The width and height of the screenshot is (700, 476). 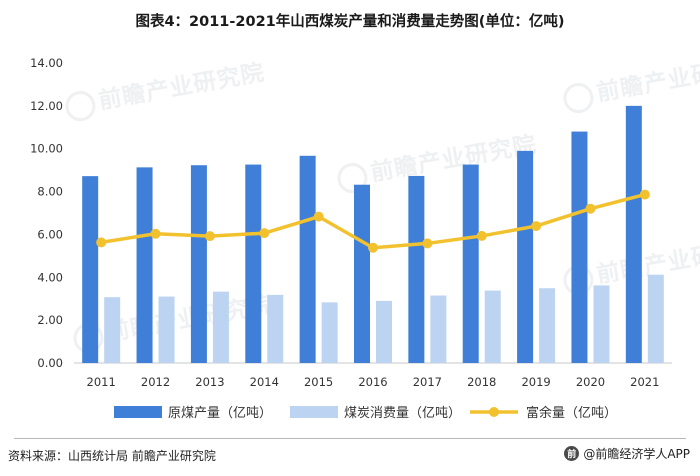 I want to click on brand-label: @前瞻经济学人APP, so click(x=636, y=454).